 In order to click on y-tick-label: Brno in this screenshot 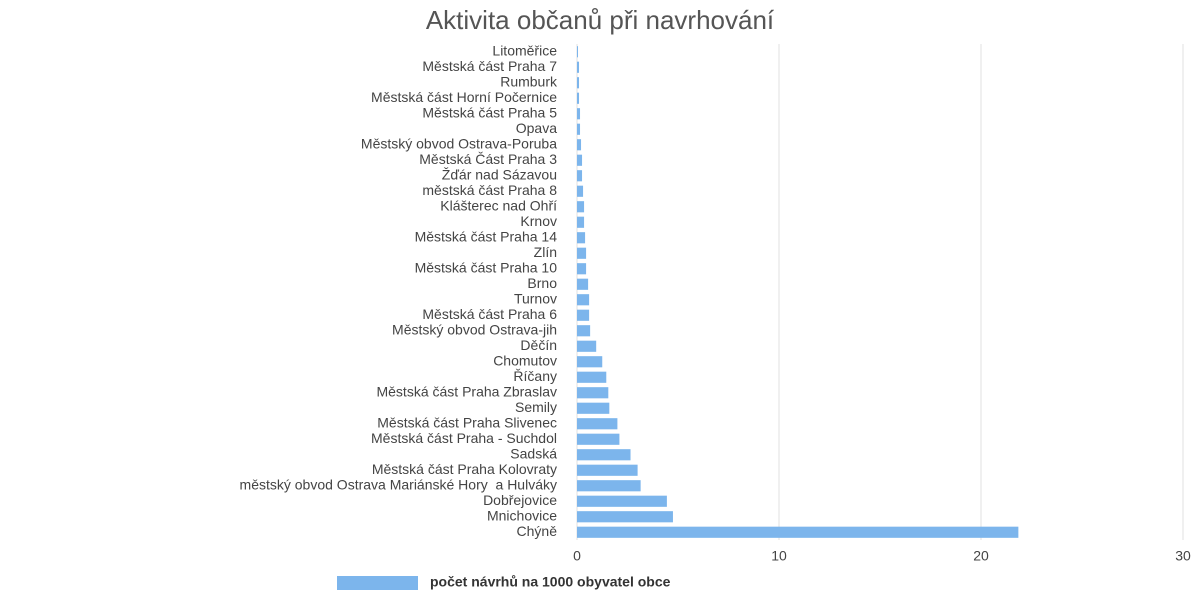, I will do `click(542, 283)`.